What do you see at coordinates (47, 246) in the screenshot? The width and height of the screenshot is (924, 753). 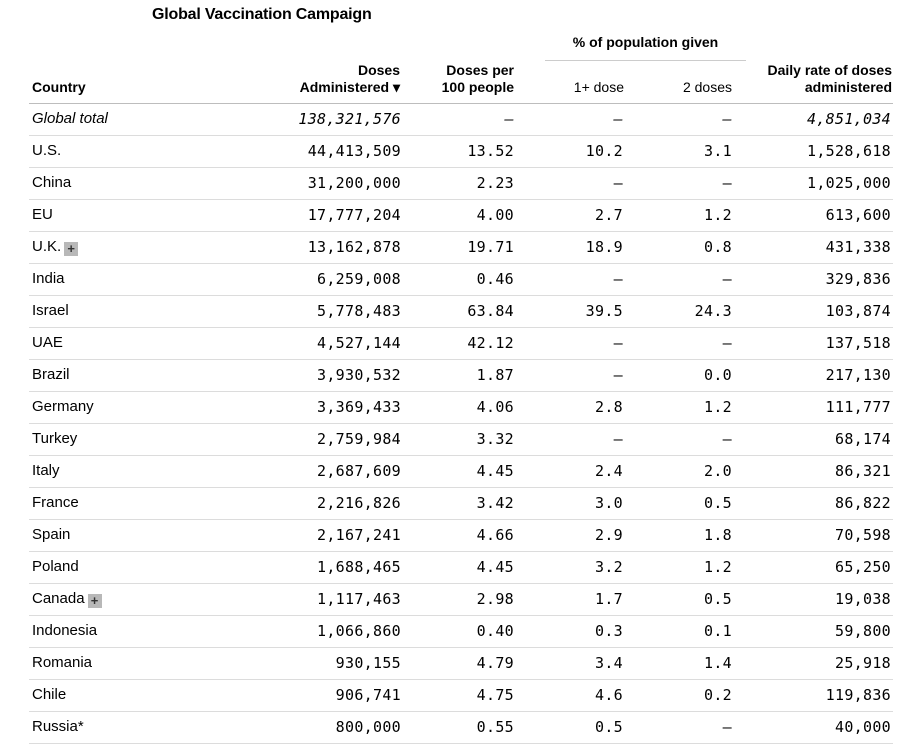 I see `country-name: U.K.` at bounding box center [47, 246].